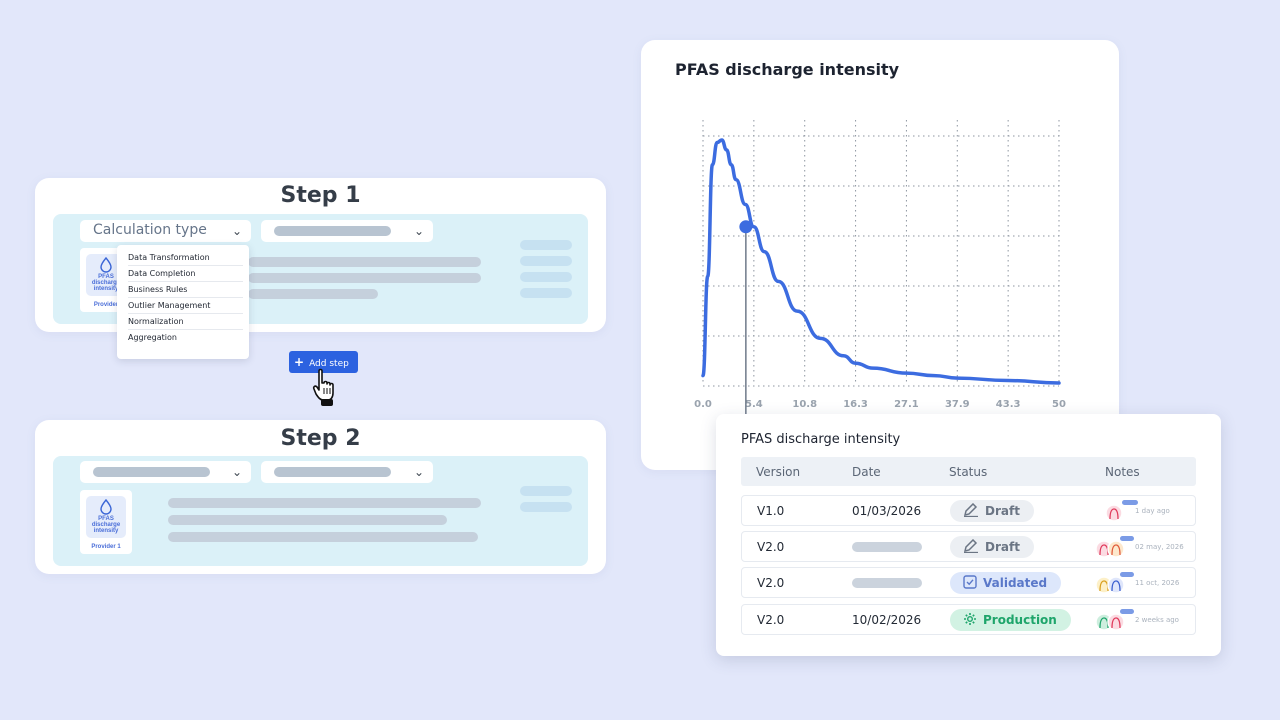 The width and height of the screenshot is (1280, 720). Describe the element at coordinates (185, 274) in the screenshot. I see `dropdown-item-data-completion: Data Completion` at that location.